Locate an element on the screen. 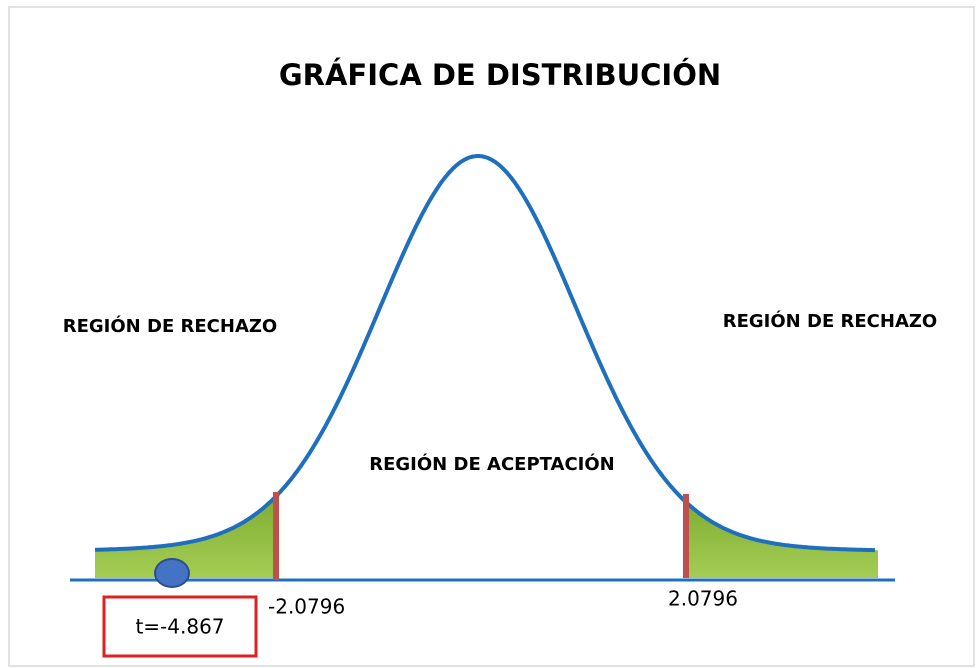  rejection-area-right is located at coordinates (782, 540).